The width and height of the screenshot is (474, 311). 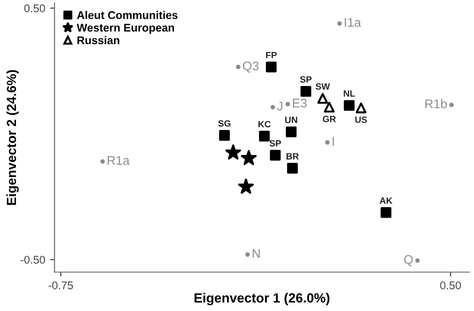 What do you see at coordinates (119, 160) in the screenshot?
I see `data-label: R1a` at bounding box center [119, 160].